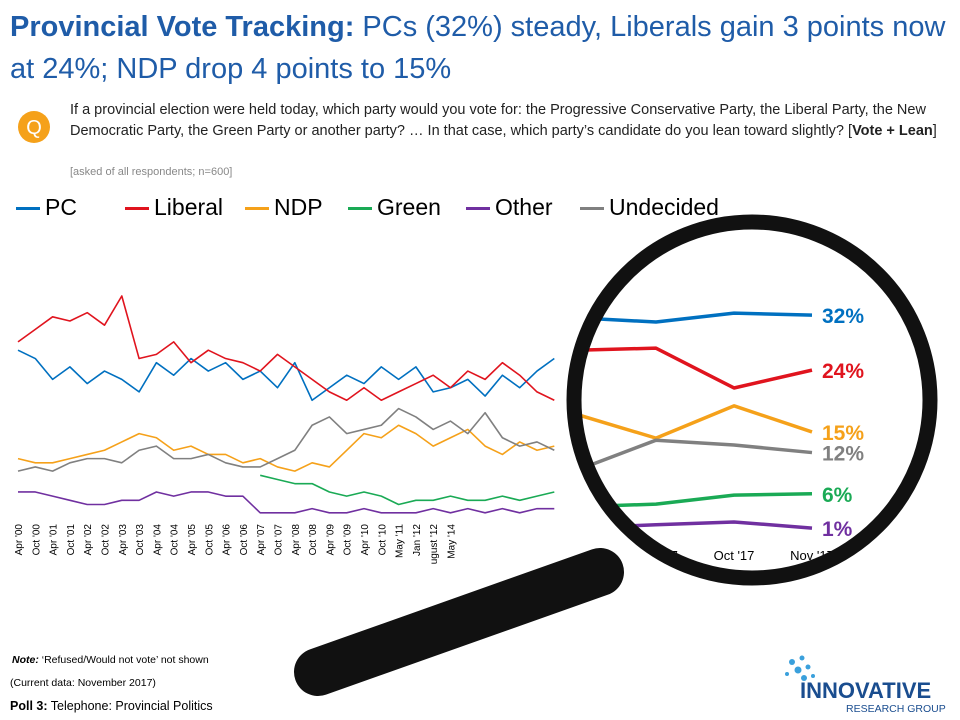 This screenshot has width=960, height=720. What do you see at coordinates (409, 207) in the screenshot?
I see `legend-label: Green` at bounding box center [409, 207].